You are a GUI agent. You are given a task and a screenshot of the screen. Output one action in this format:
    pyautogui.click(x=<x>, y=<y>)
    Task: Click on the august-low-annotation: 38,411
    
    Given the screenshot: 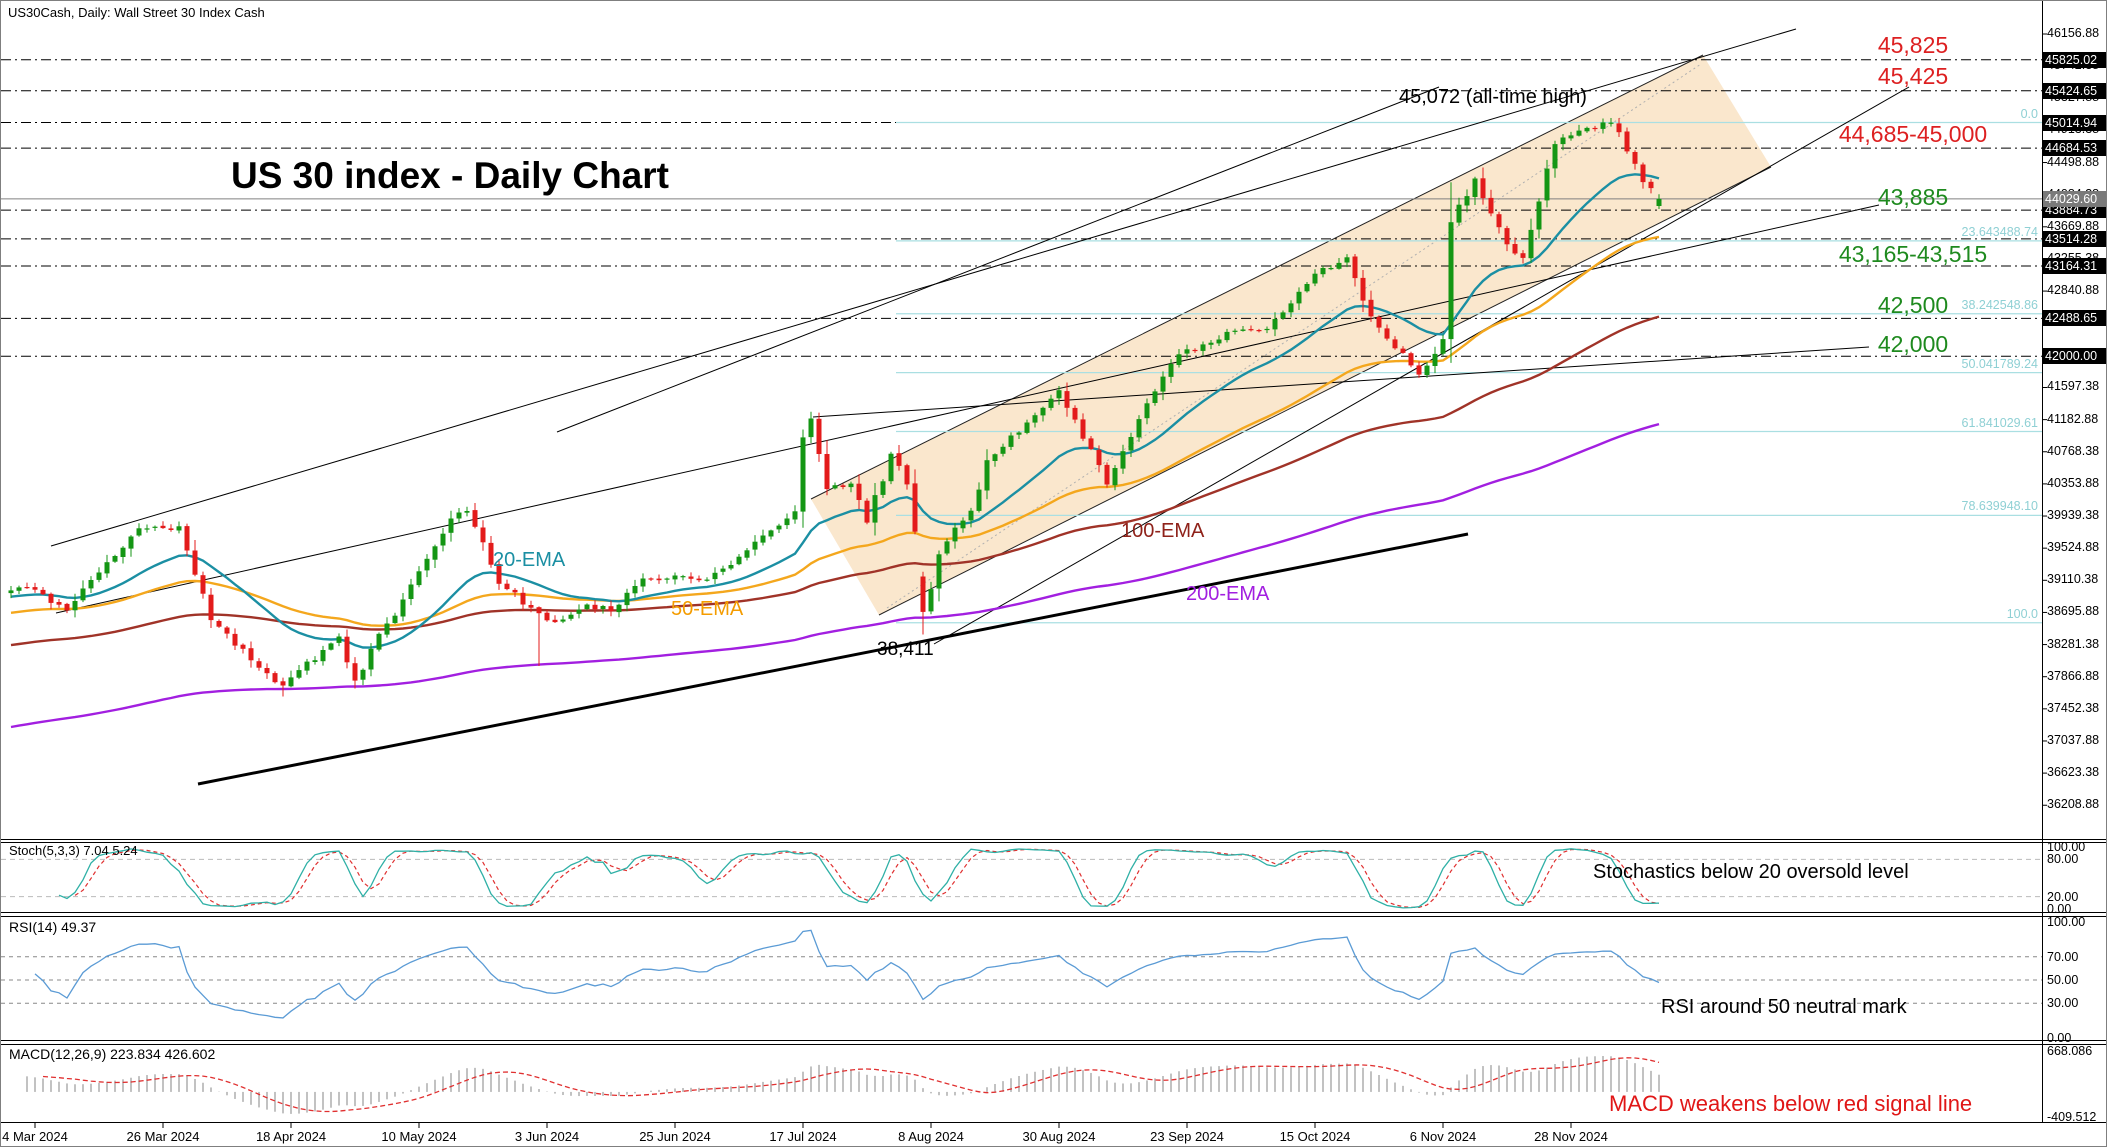 What is the action you would take?
    pyautogui.click(x=905, y=649)
    